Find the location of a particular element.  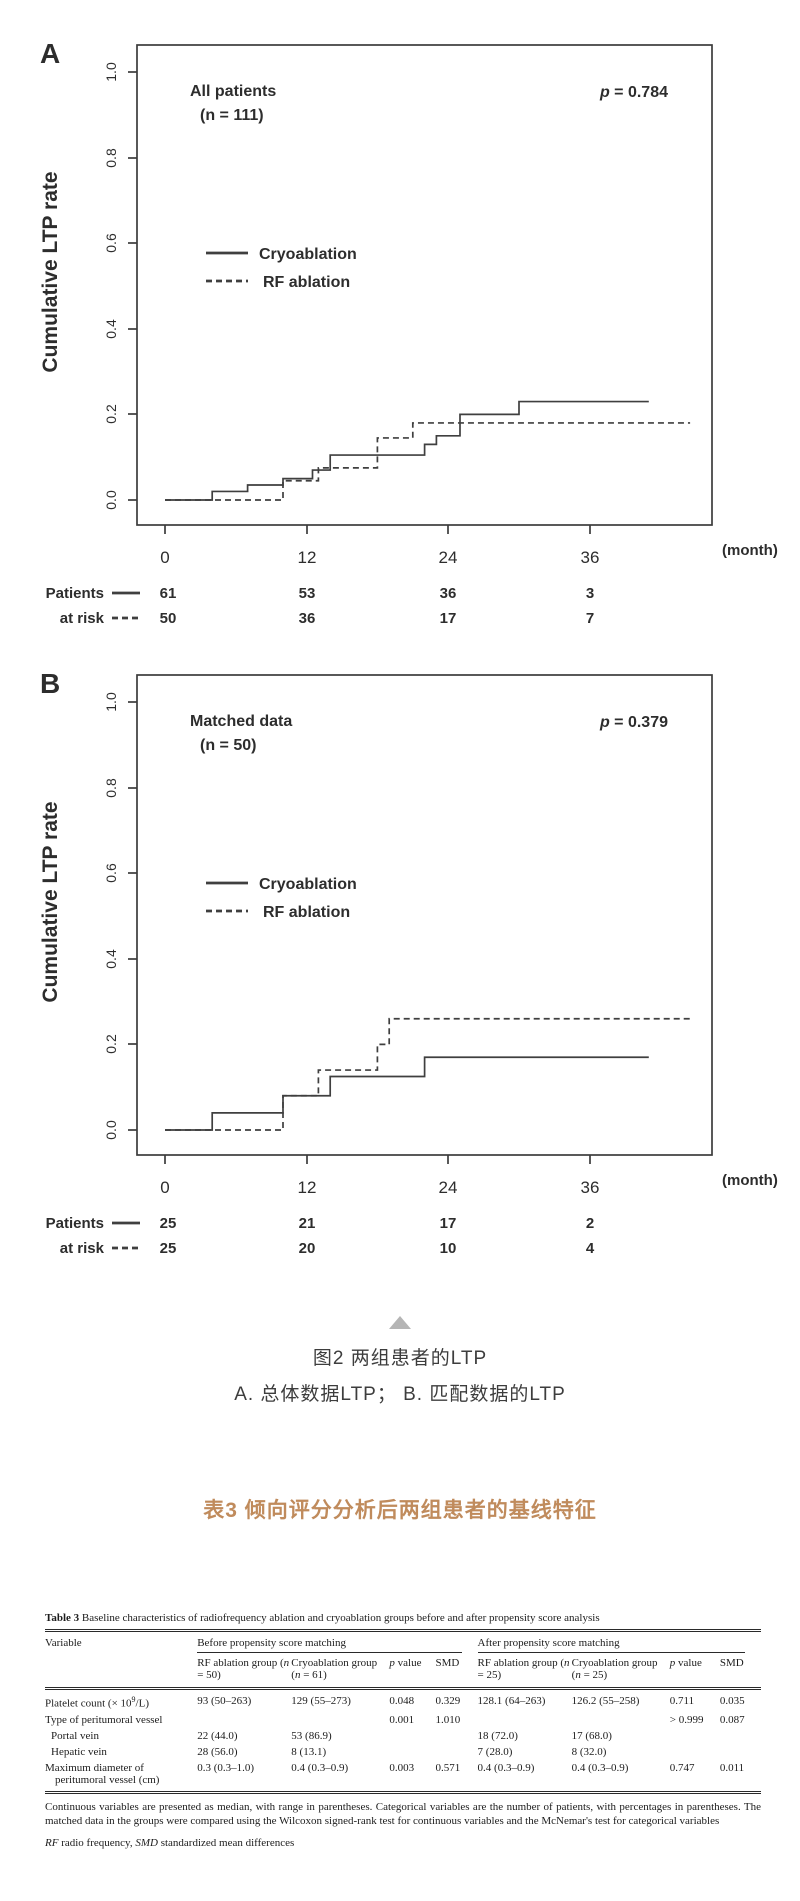

ytick-label: 0.6 is located at coordinates (111, 873).